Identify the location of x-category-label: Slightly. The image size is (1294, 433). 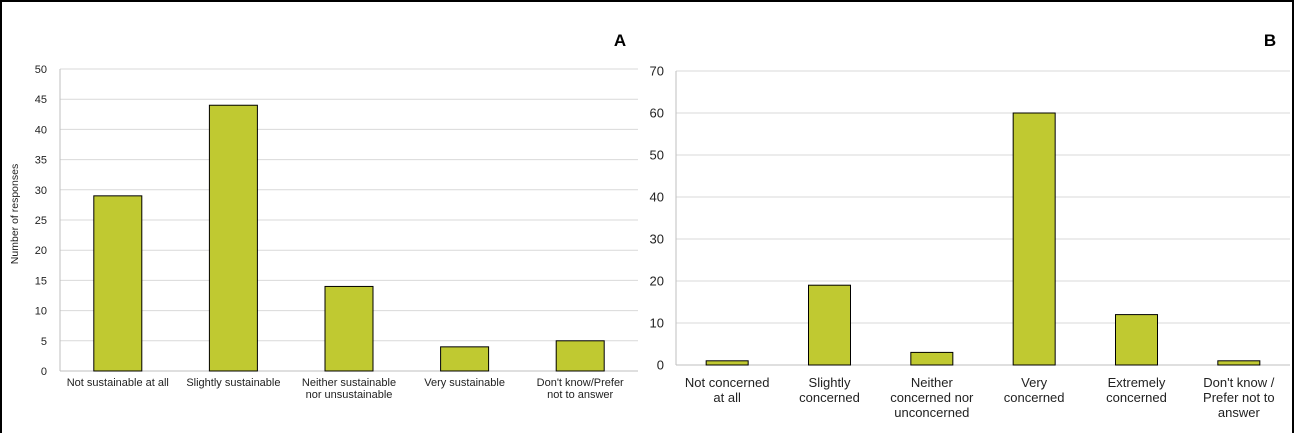
(830, 382).